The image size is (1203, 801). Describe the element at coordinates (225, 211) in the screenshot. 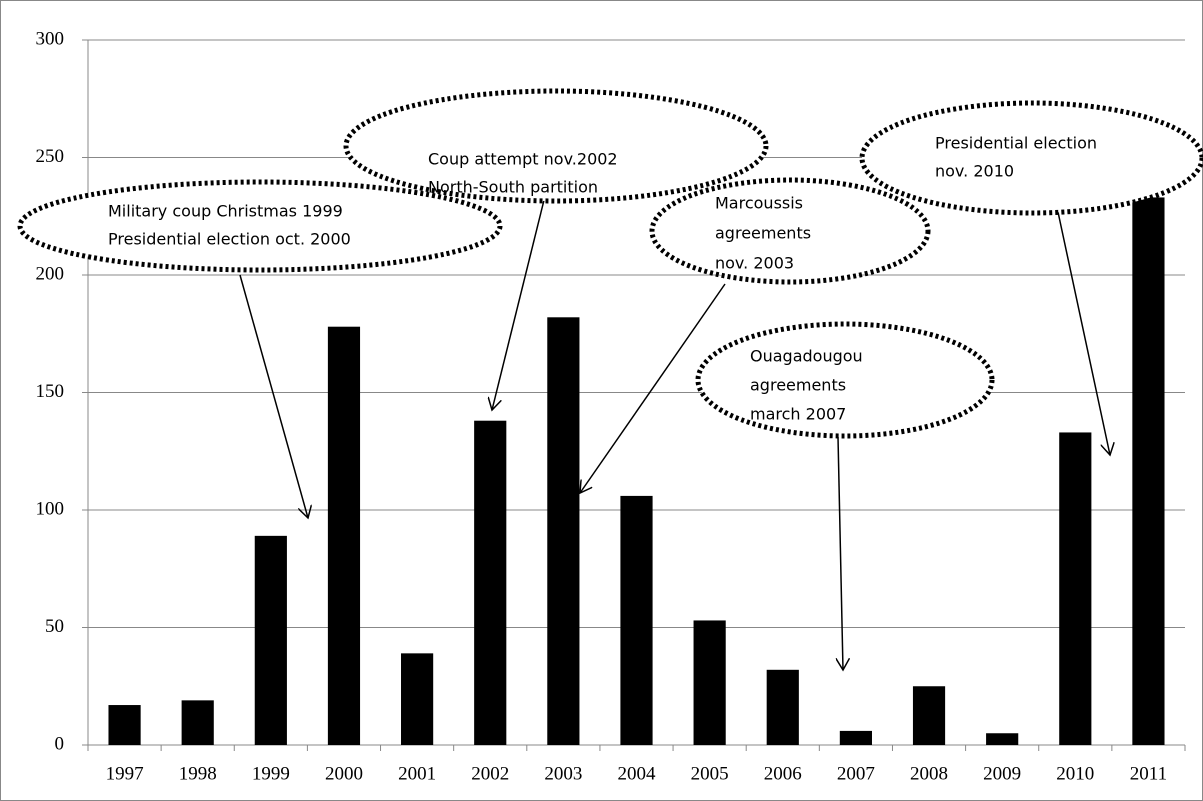

I see `annotation-text: Military coup Christmas 1999` at that location.